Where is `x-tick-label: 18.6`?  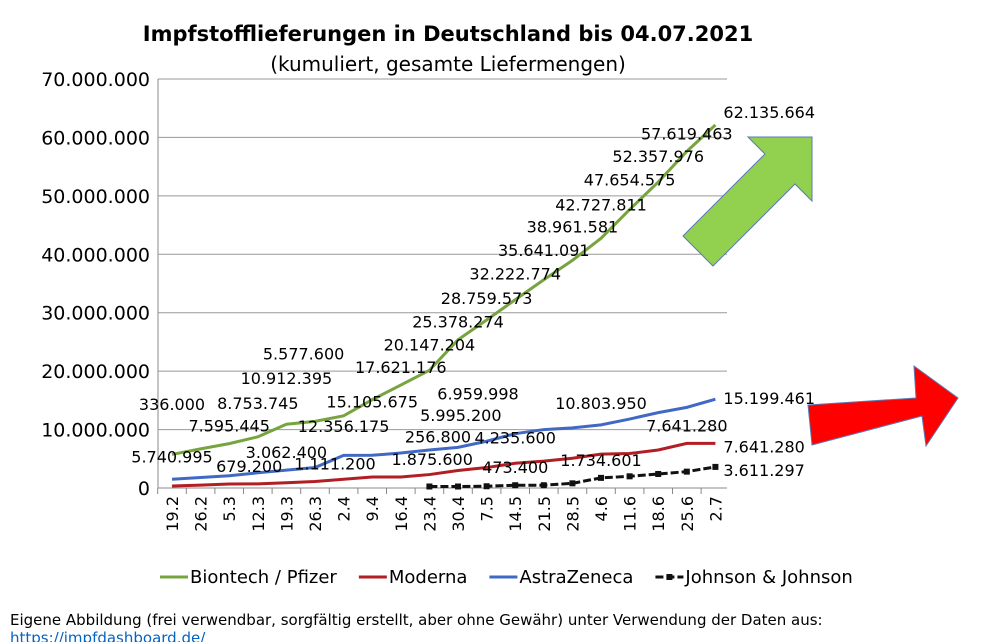 x-tick-label: 18.6 is located at coordinates (658, 514).